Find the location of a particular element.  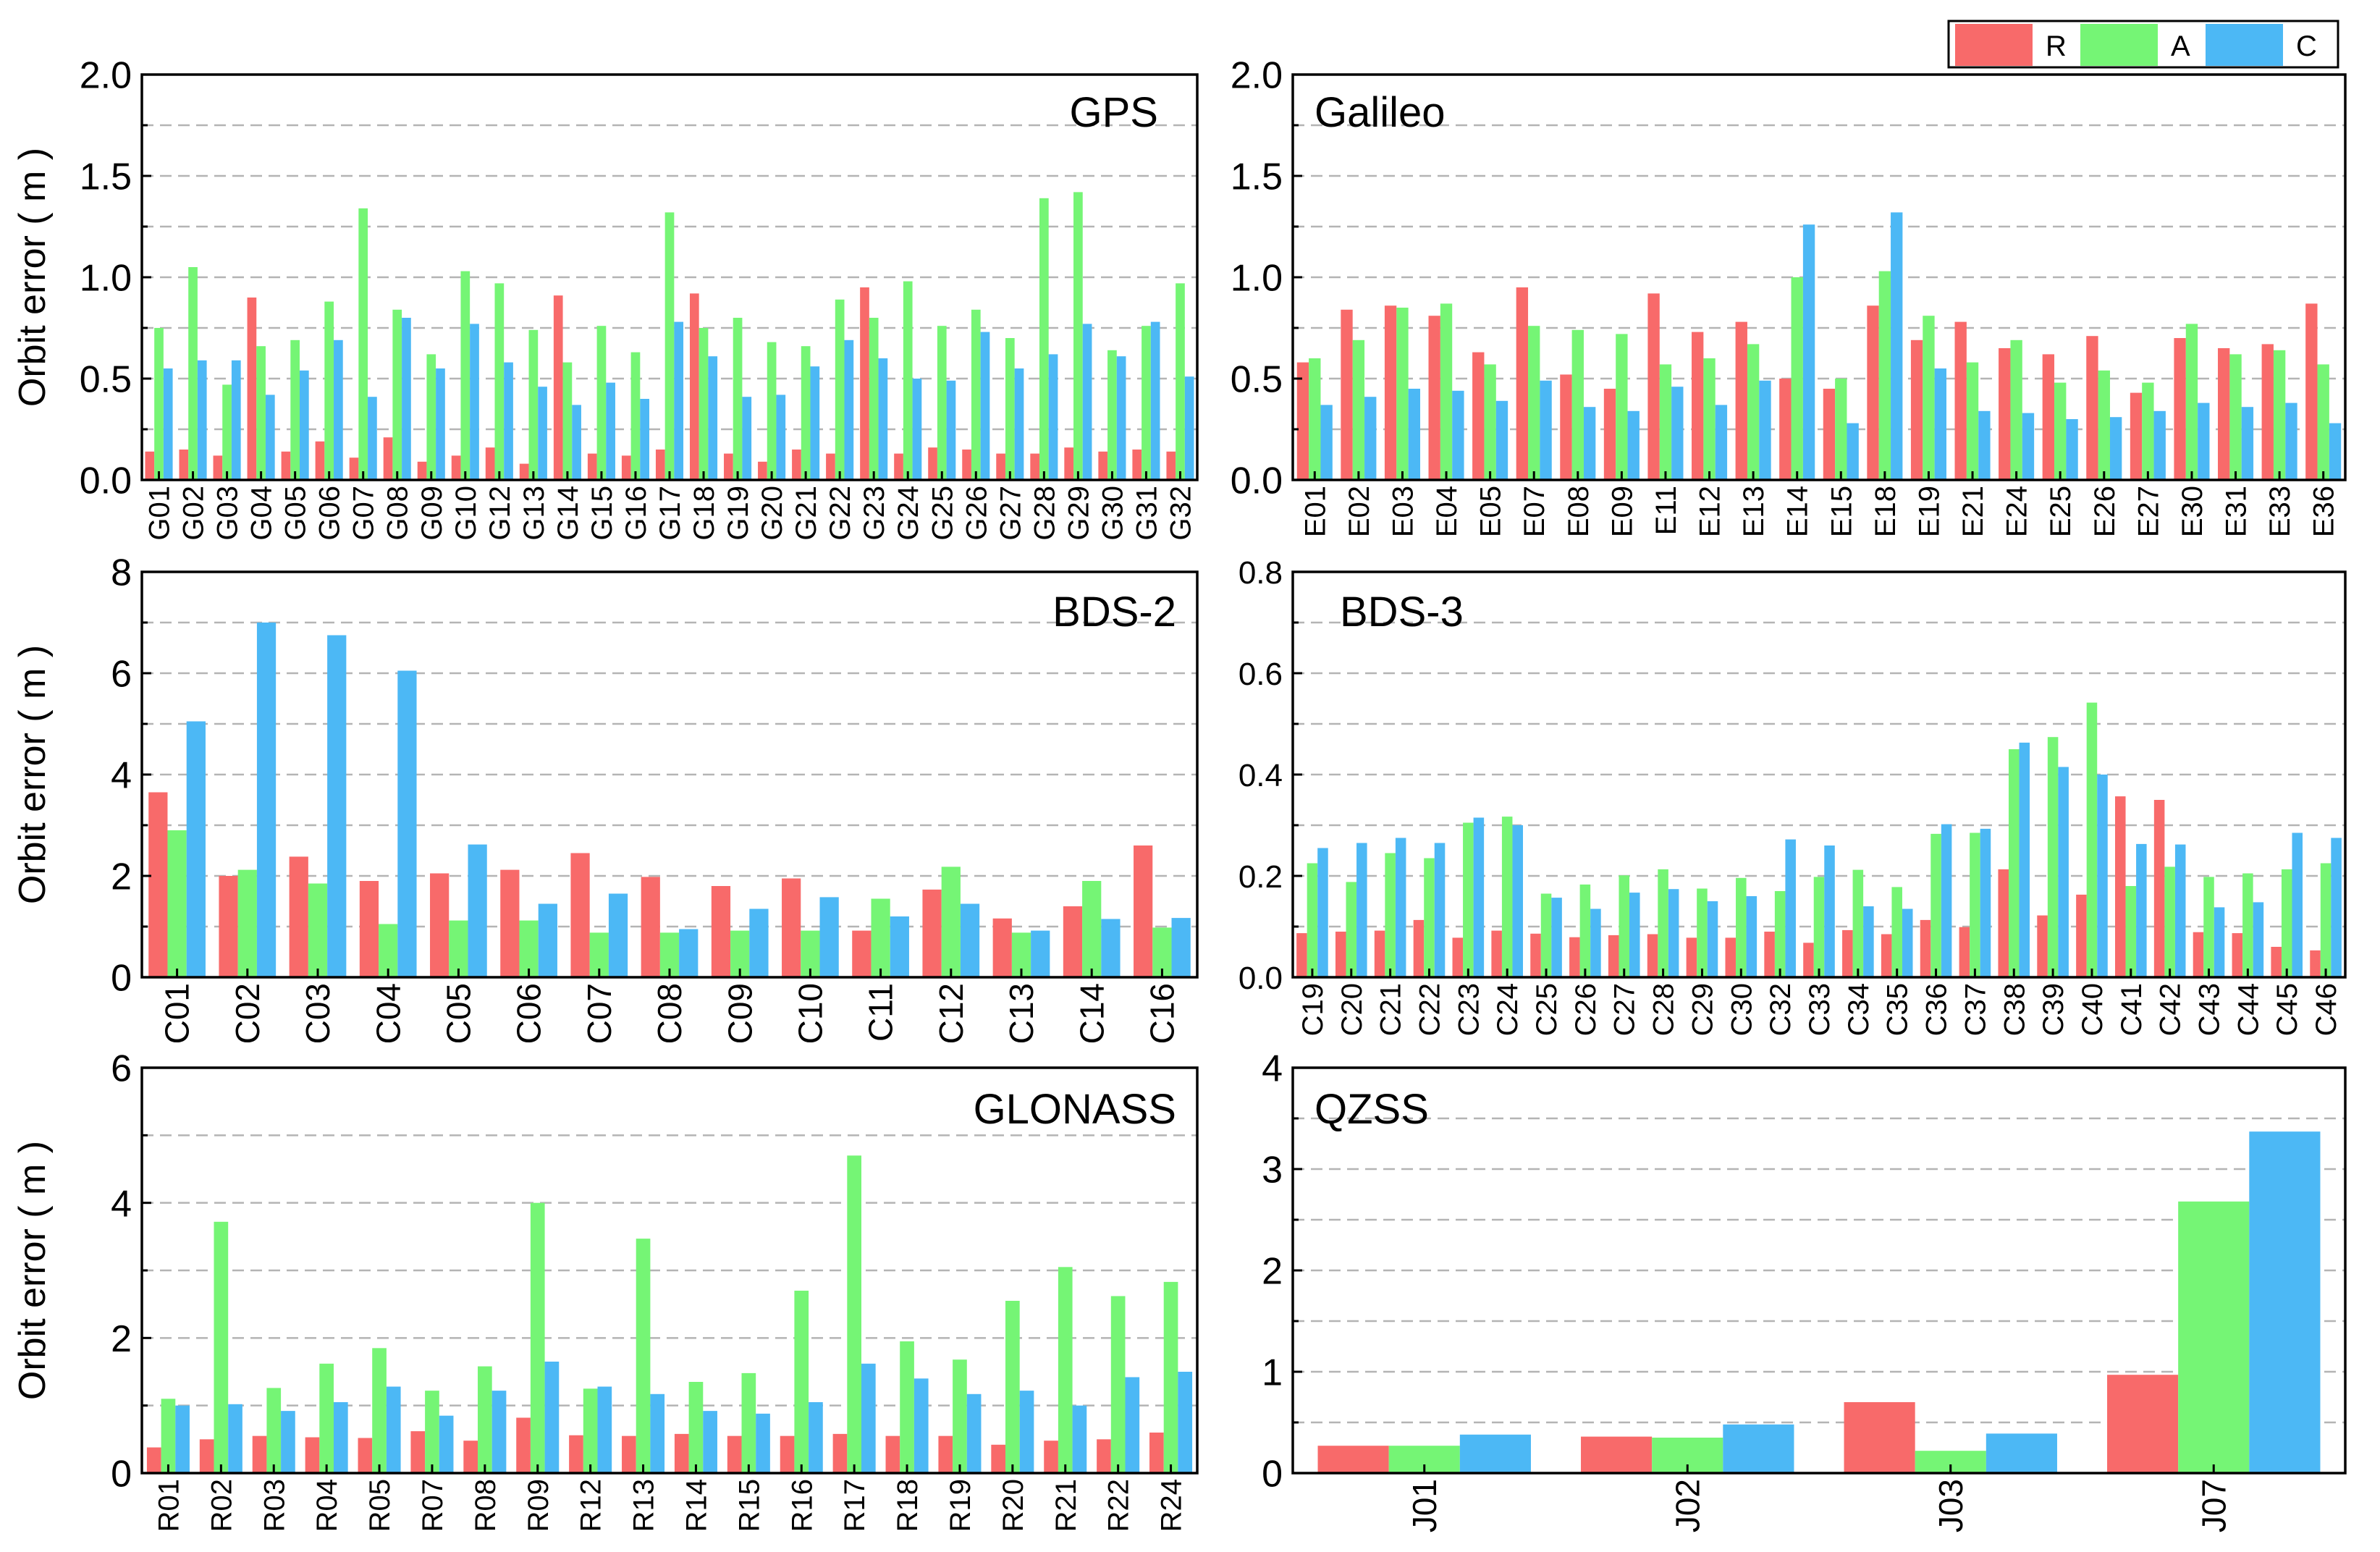

bds-2-bar-c-c10 is located at coordinates (829, 937).